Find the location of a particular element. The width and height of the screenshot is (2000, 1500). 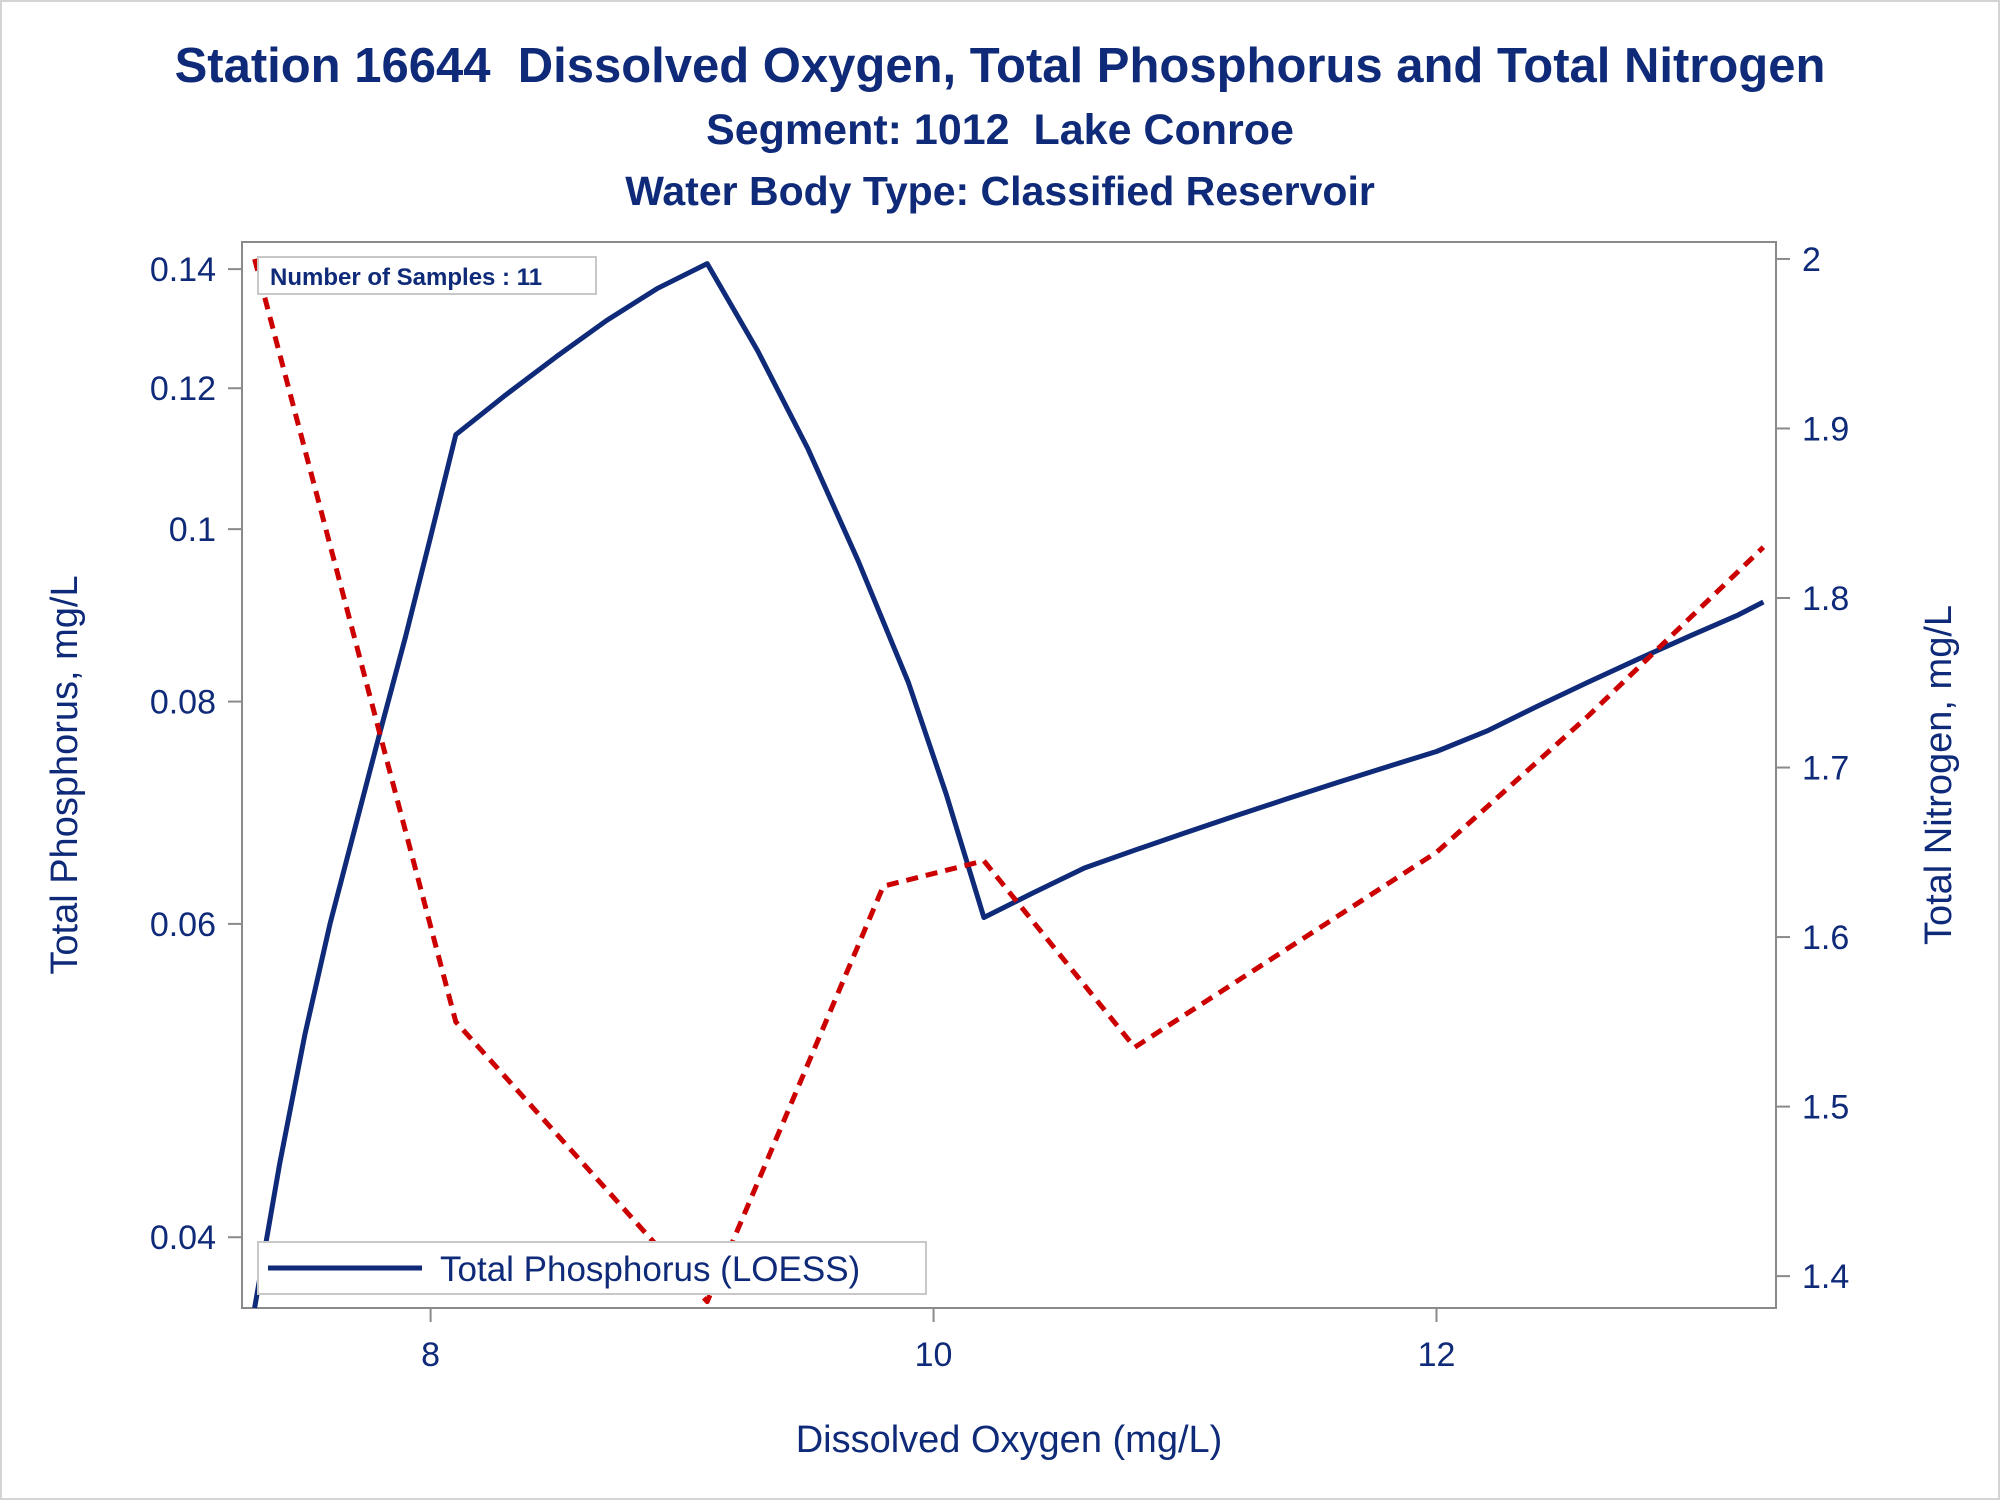

y-tick-label-0.12: 0.12 is located at coordinates (183, 389).